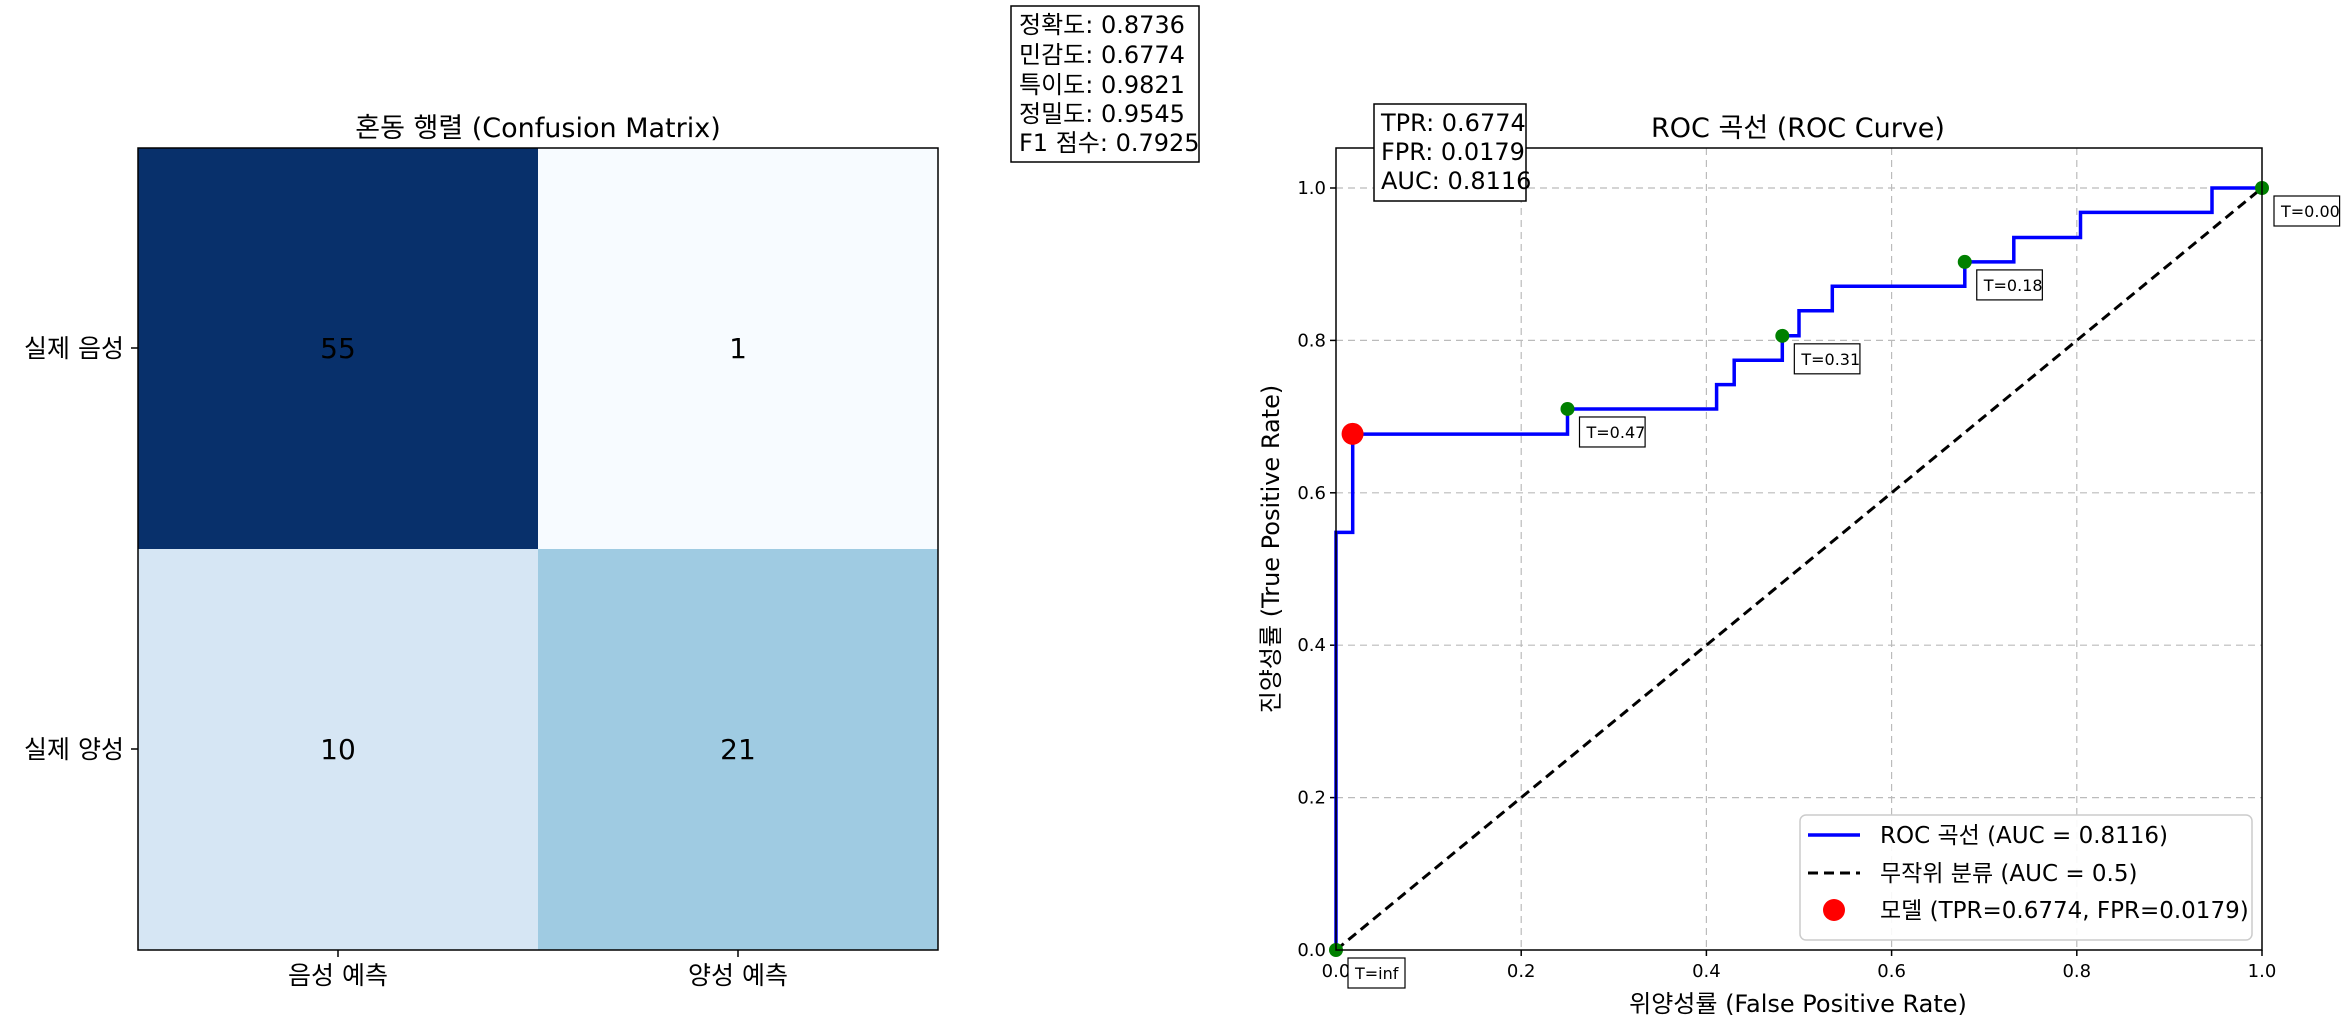  I want to click on threshold-label: T=inf, so click(1376, 973).